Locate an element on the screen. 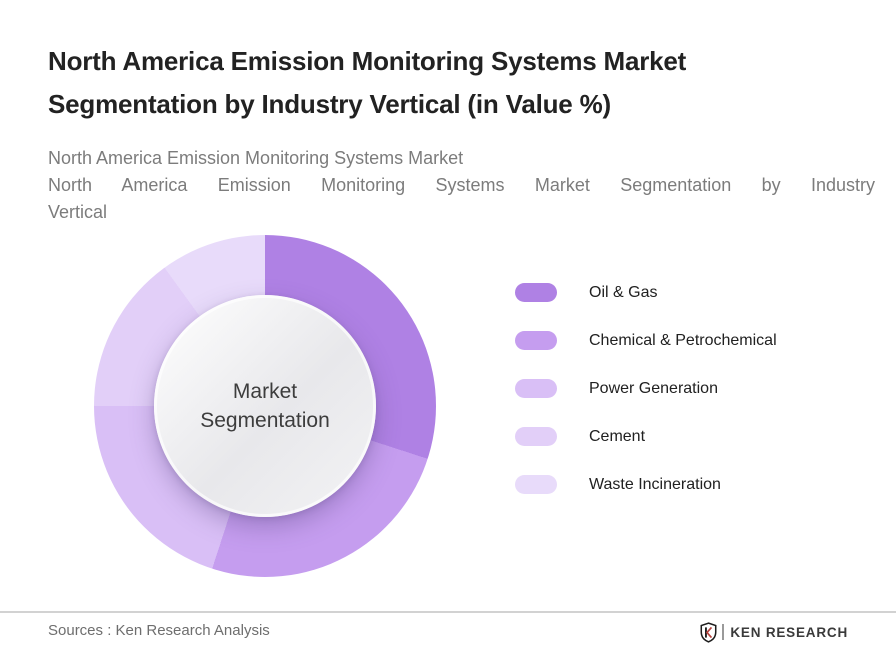 Image resolution: width=896 pixels, height=672 pixels. legend-swatch-cement is located at coordinates (536, 436).